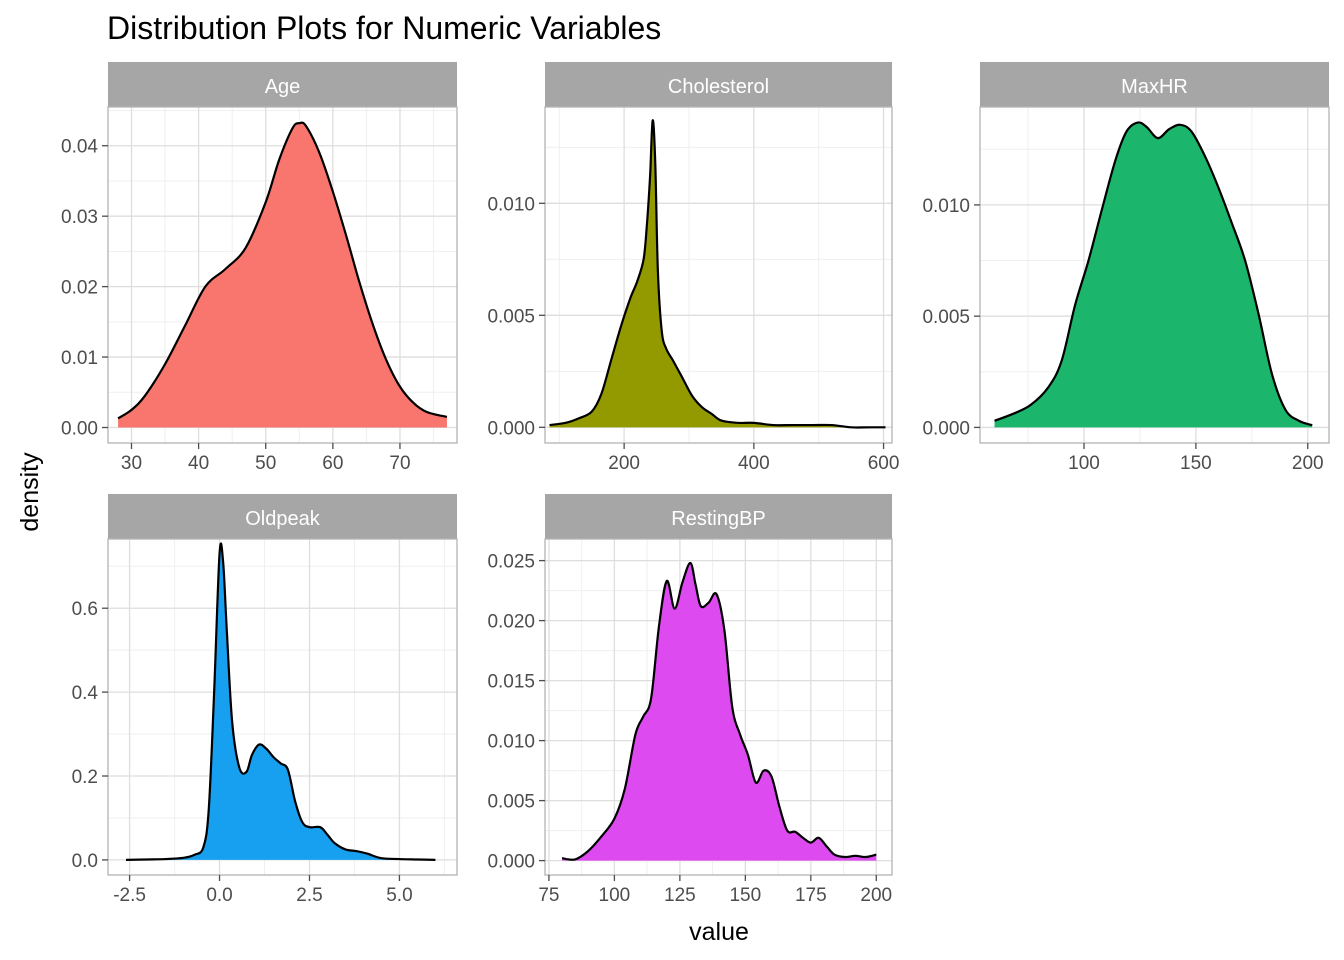 The height and width of the screenshot is (960, 1344). Describe the element at coordinates (282, 519) in the screenshot. I see `strip-label: Oldpeak` at that location.